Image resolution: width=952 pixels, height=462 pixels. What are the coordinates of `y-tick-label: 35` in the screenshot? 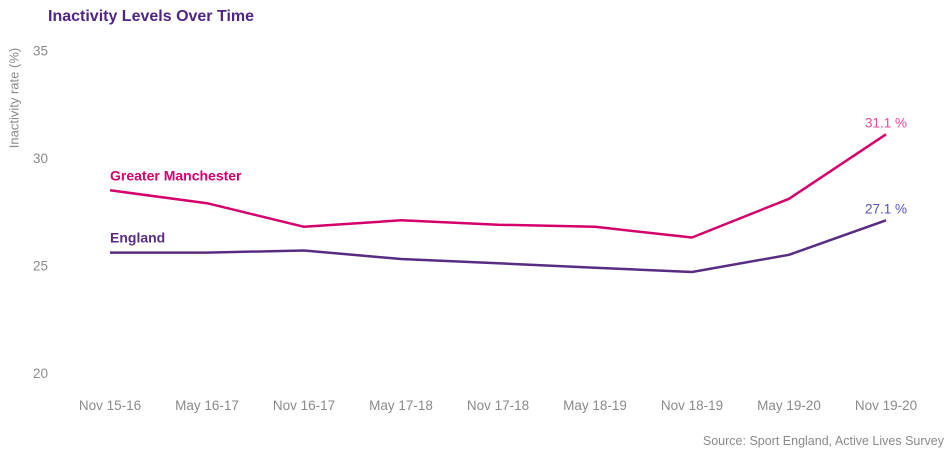 It's located at (40, 51).